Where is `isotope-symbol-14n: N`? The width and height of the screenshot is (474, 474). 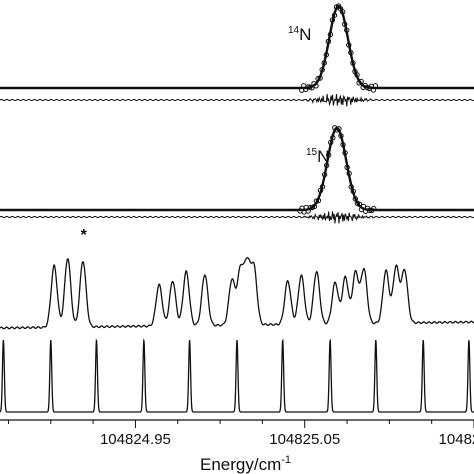 isotope-symbol-14n: N is located at coordinates (305, 34).